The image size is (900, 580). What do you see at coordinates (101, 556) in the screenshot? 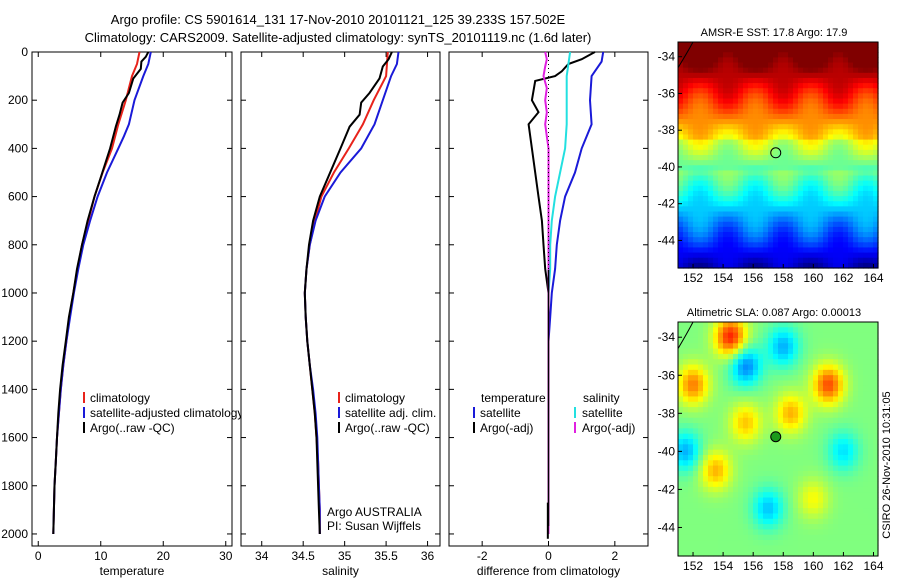
I see `temperature-xtick-label: 10` at bounding box center [101, 556].